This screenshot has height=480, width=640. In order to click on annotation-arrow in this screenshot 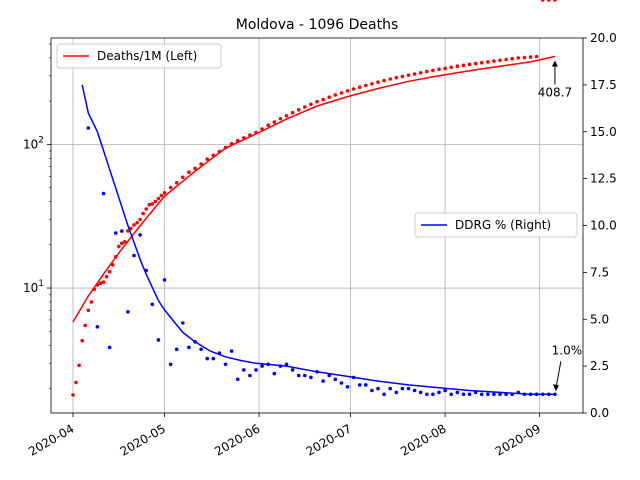, I will do `click(558, 375)`.